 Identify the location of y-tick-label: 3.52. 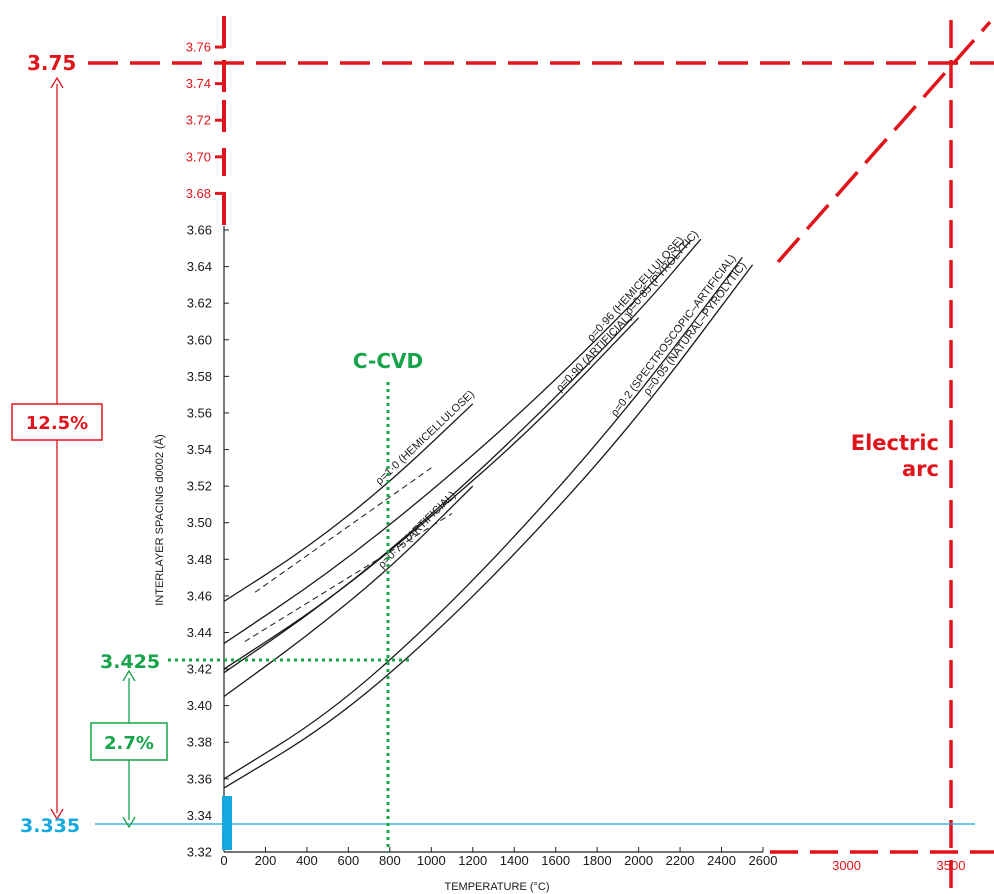
(199, 486).